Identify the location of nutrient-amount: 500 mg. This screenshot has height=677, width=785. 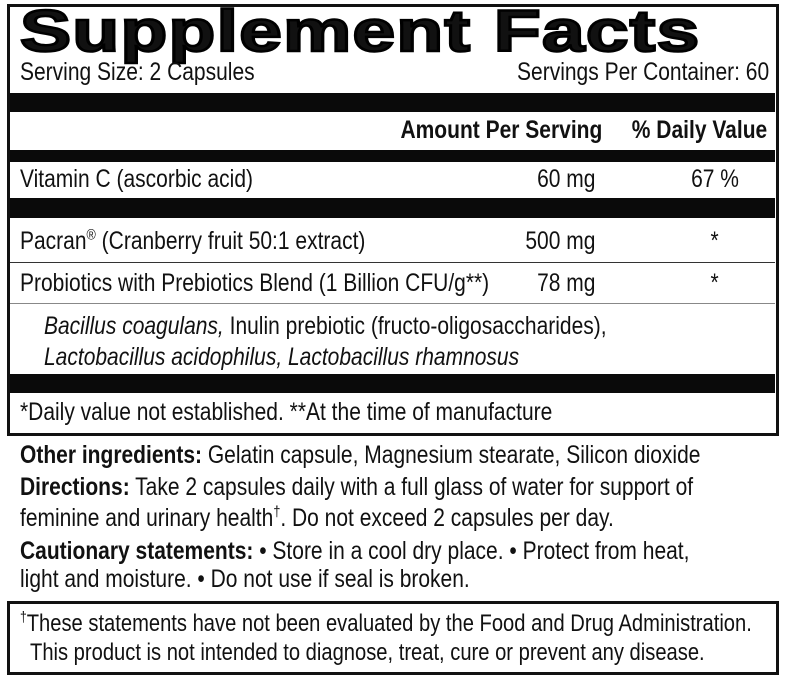
(559, 241).